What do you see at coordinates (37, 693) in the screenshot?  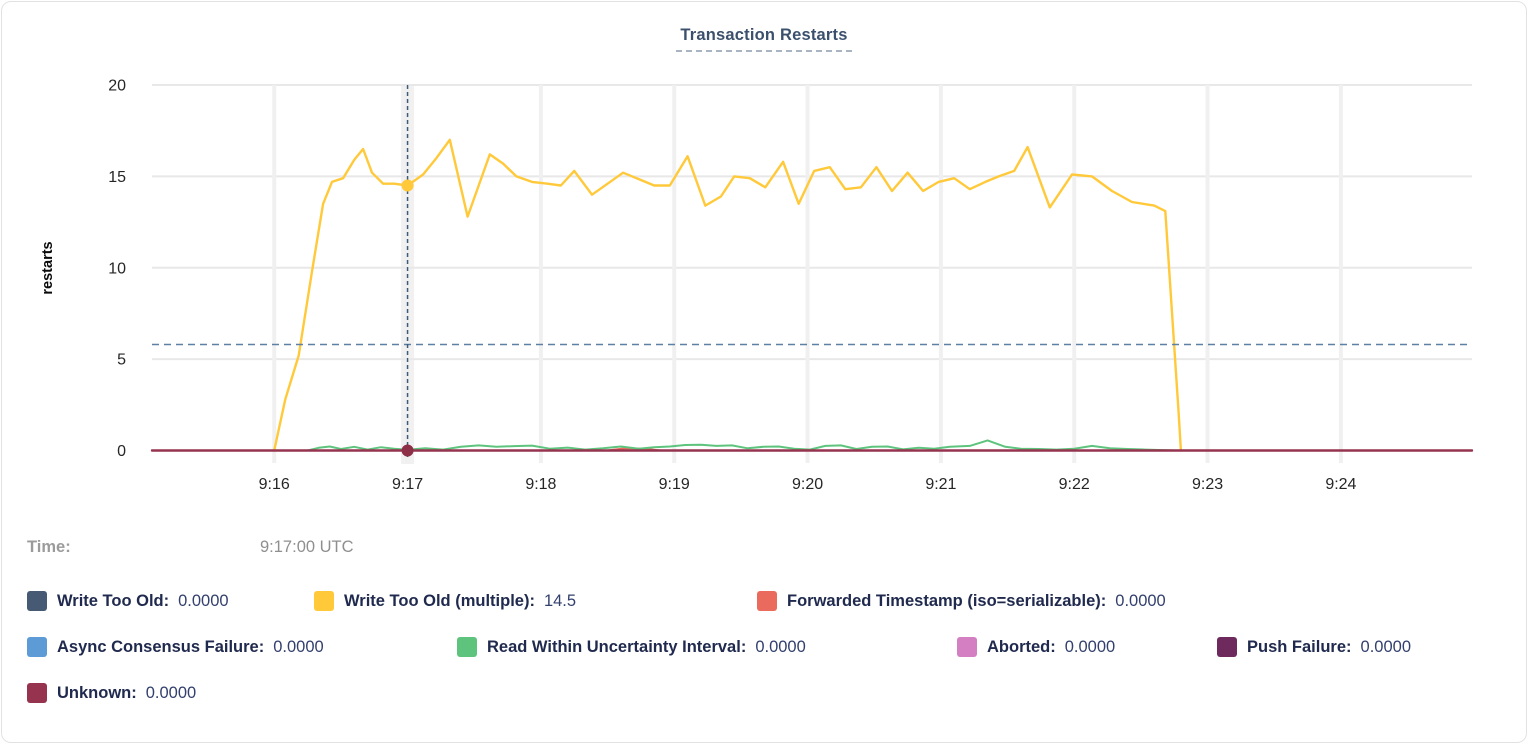 I see `legend-swatch-unknown` at bounding box center [37, 693].